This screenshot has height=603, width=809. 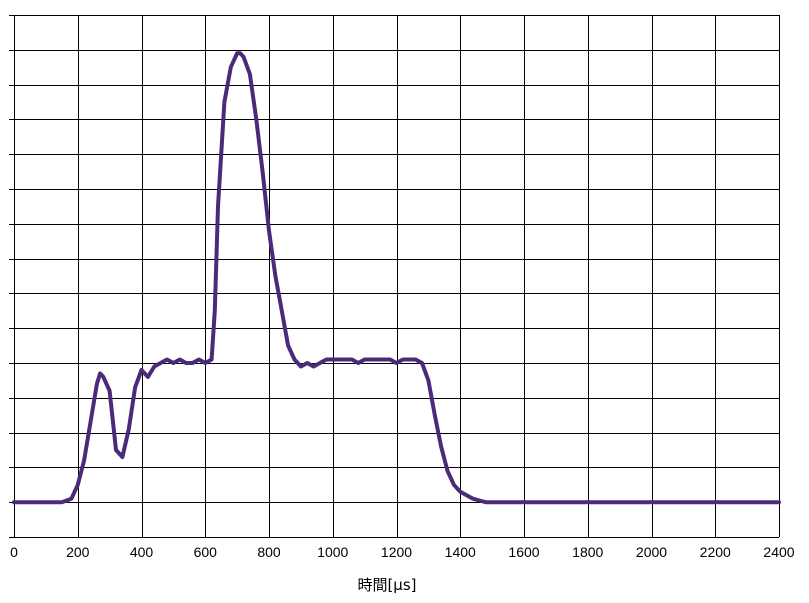 What do you see at coordinates (142, 552) in the screenshot?
I see `x-tick-label: 400` at bounding box center [142, 552].